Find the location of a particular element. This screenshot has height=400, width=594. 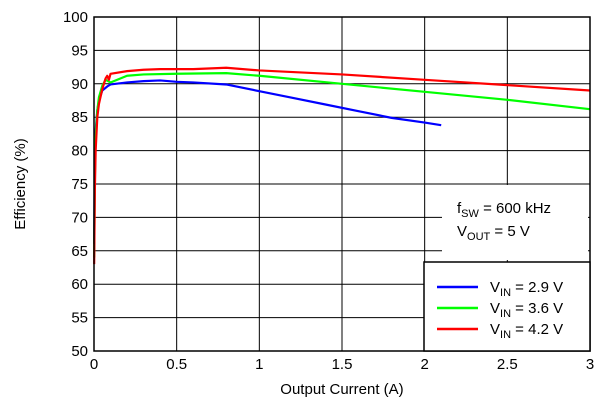

y-tick-label: 85 is located at coordinates (79, 117).